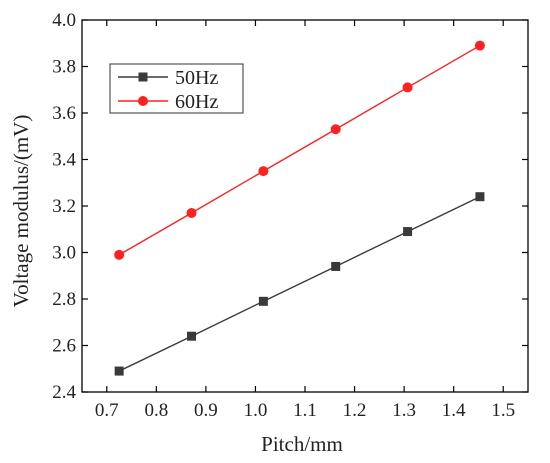 This screenshot has height=463, width=550. I want to click on x-tick-label: 0.7, so click(107, 410).